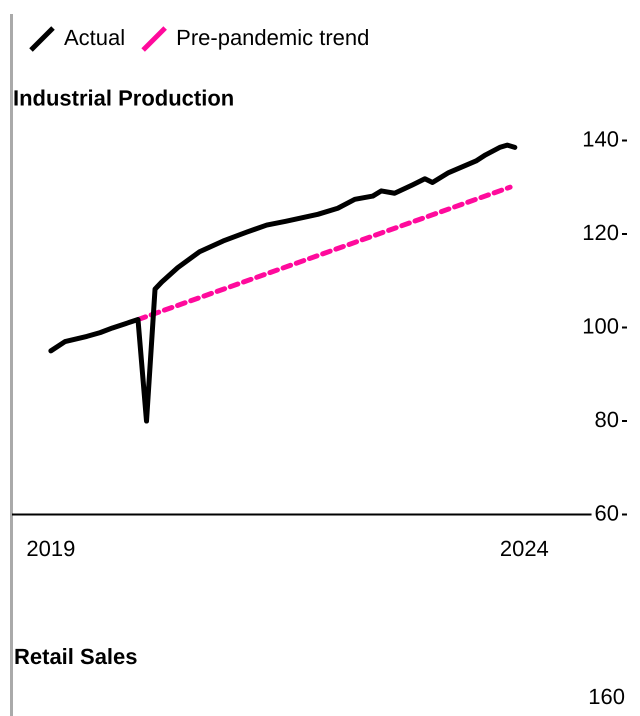 This screenshot has height=716, width=640. Describe the element at coordinates (76, 657) in the screenshot. I see `text: Retail Sales` at that location.